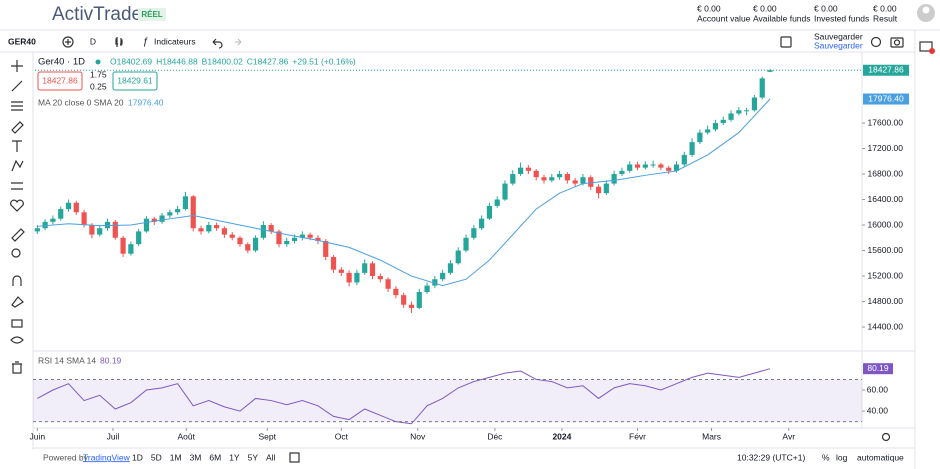 The width and height of the screenshot is (940, 469). What do you see at coordinates (17, 205) in the screenshot?
I see `favorites` at bounding box center [17, 205].